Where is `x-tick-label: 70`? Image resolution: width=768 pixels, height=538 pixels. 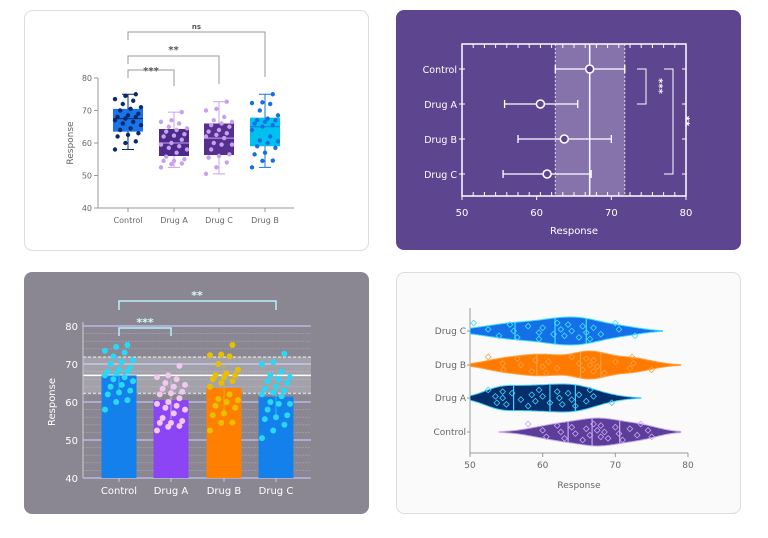
x-tick-label: 70 is located at coordinates (616, 466).